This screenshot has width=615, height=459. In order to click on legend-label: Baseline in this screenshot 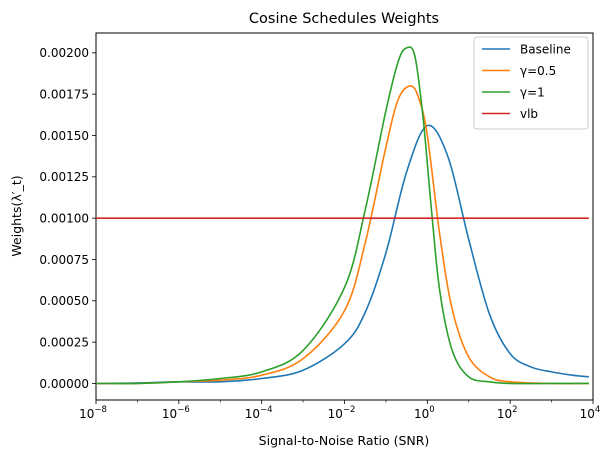, I will do `click(545, 49)`.